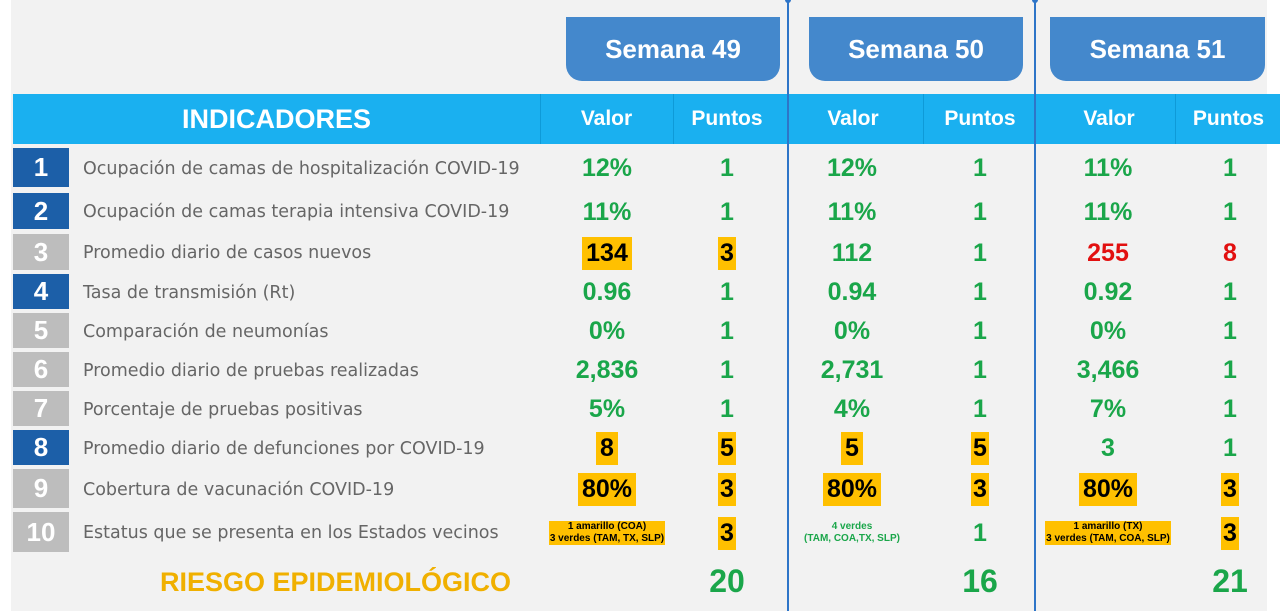 The width and height of the screenshot is (1280, 611). I want to click on neighbor-status-line: 1 amarillo (TX), so click(1108, 526).